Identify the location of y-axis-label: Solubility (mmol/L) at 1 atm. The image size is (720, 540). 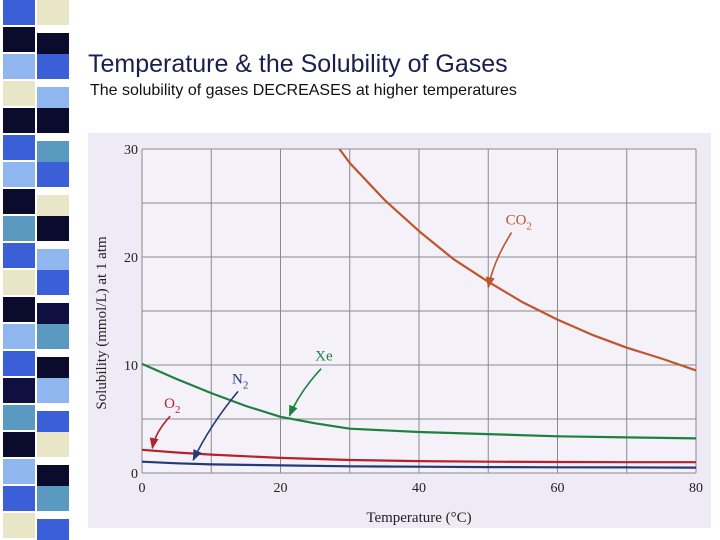
(102, 323).